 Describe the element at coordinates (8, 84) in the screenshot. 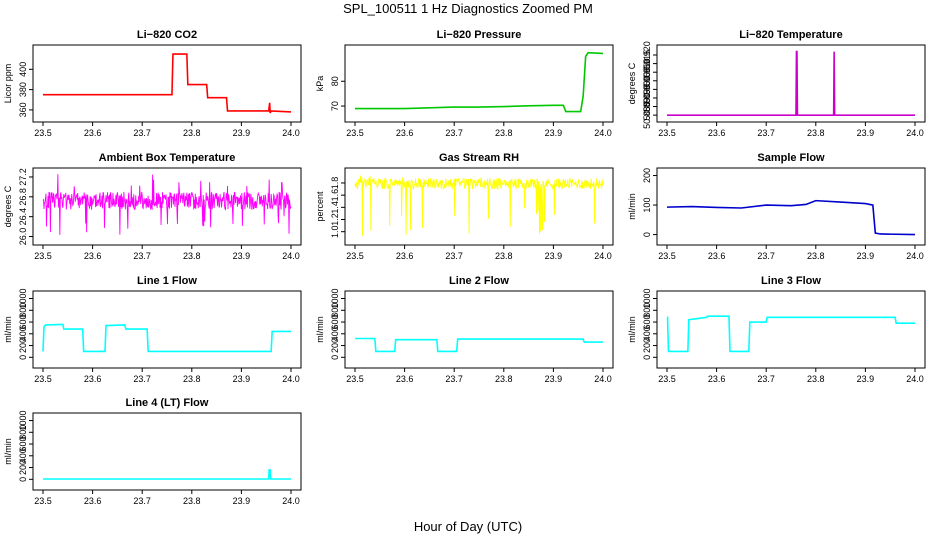

I see `y-axis-label: Licor ppm` at that location.